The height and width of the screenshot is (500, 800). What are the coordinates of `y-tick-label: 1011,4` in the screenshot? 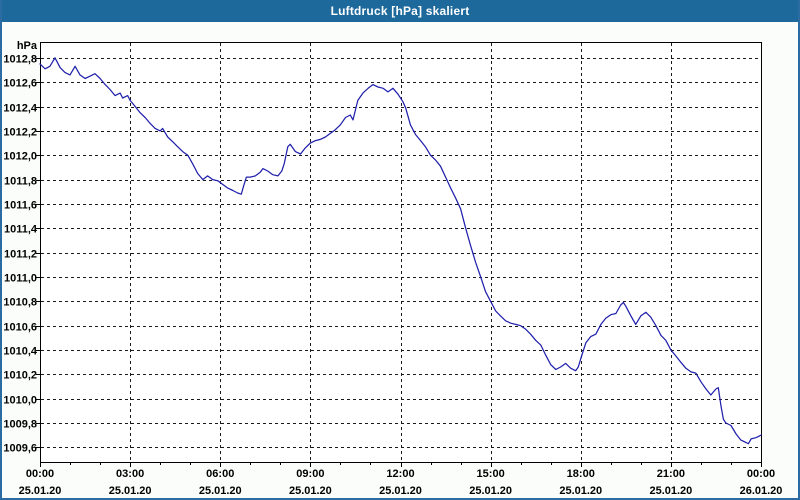 It's located at (21, 230).